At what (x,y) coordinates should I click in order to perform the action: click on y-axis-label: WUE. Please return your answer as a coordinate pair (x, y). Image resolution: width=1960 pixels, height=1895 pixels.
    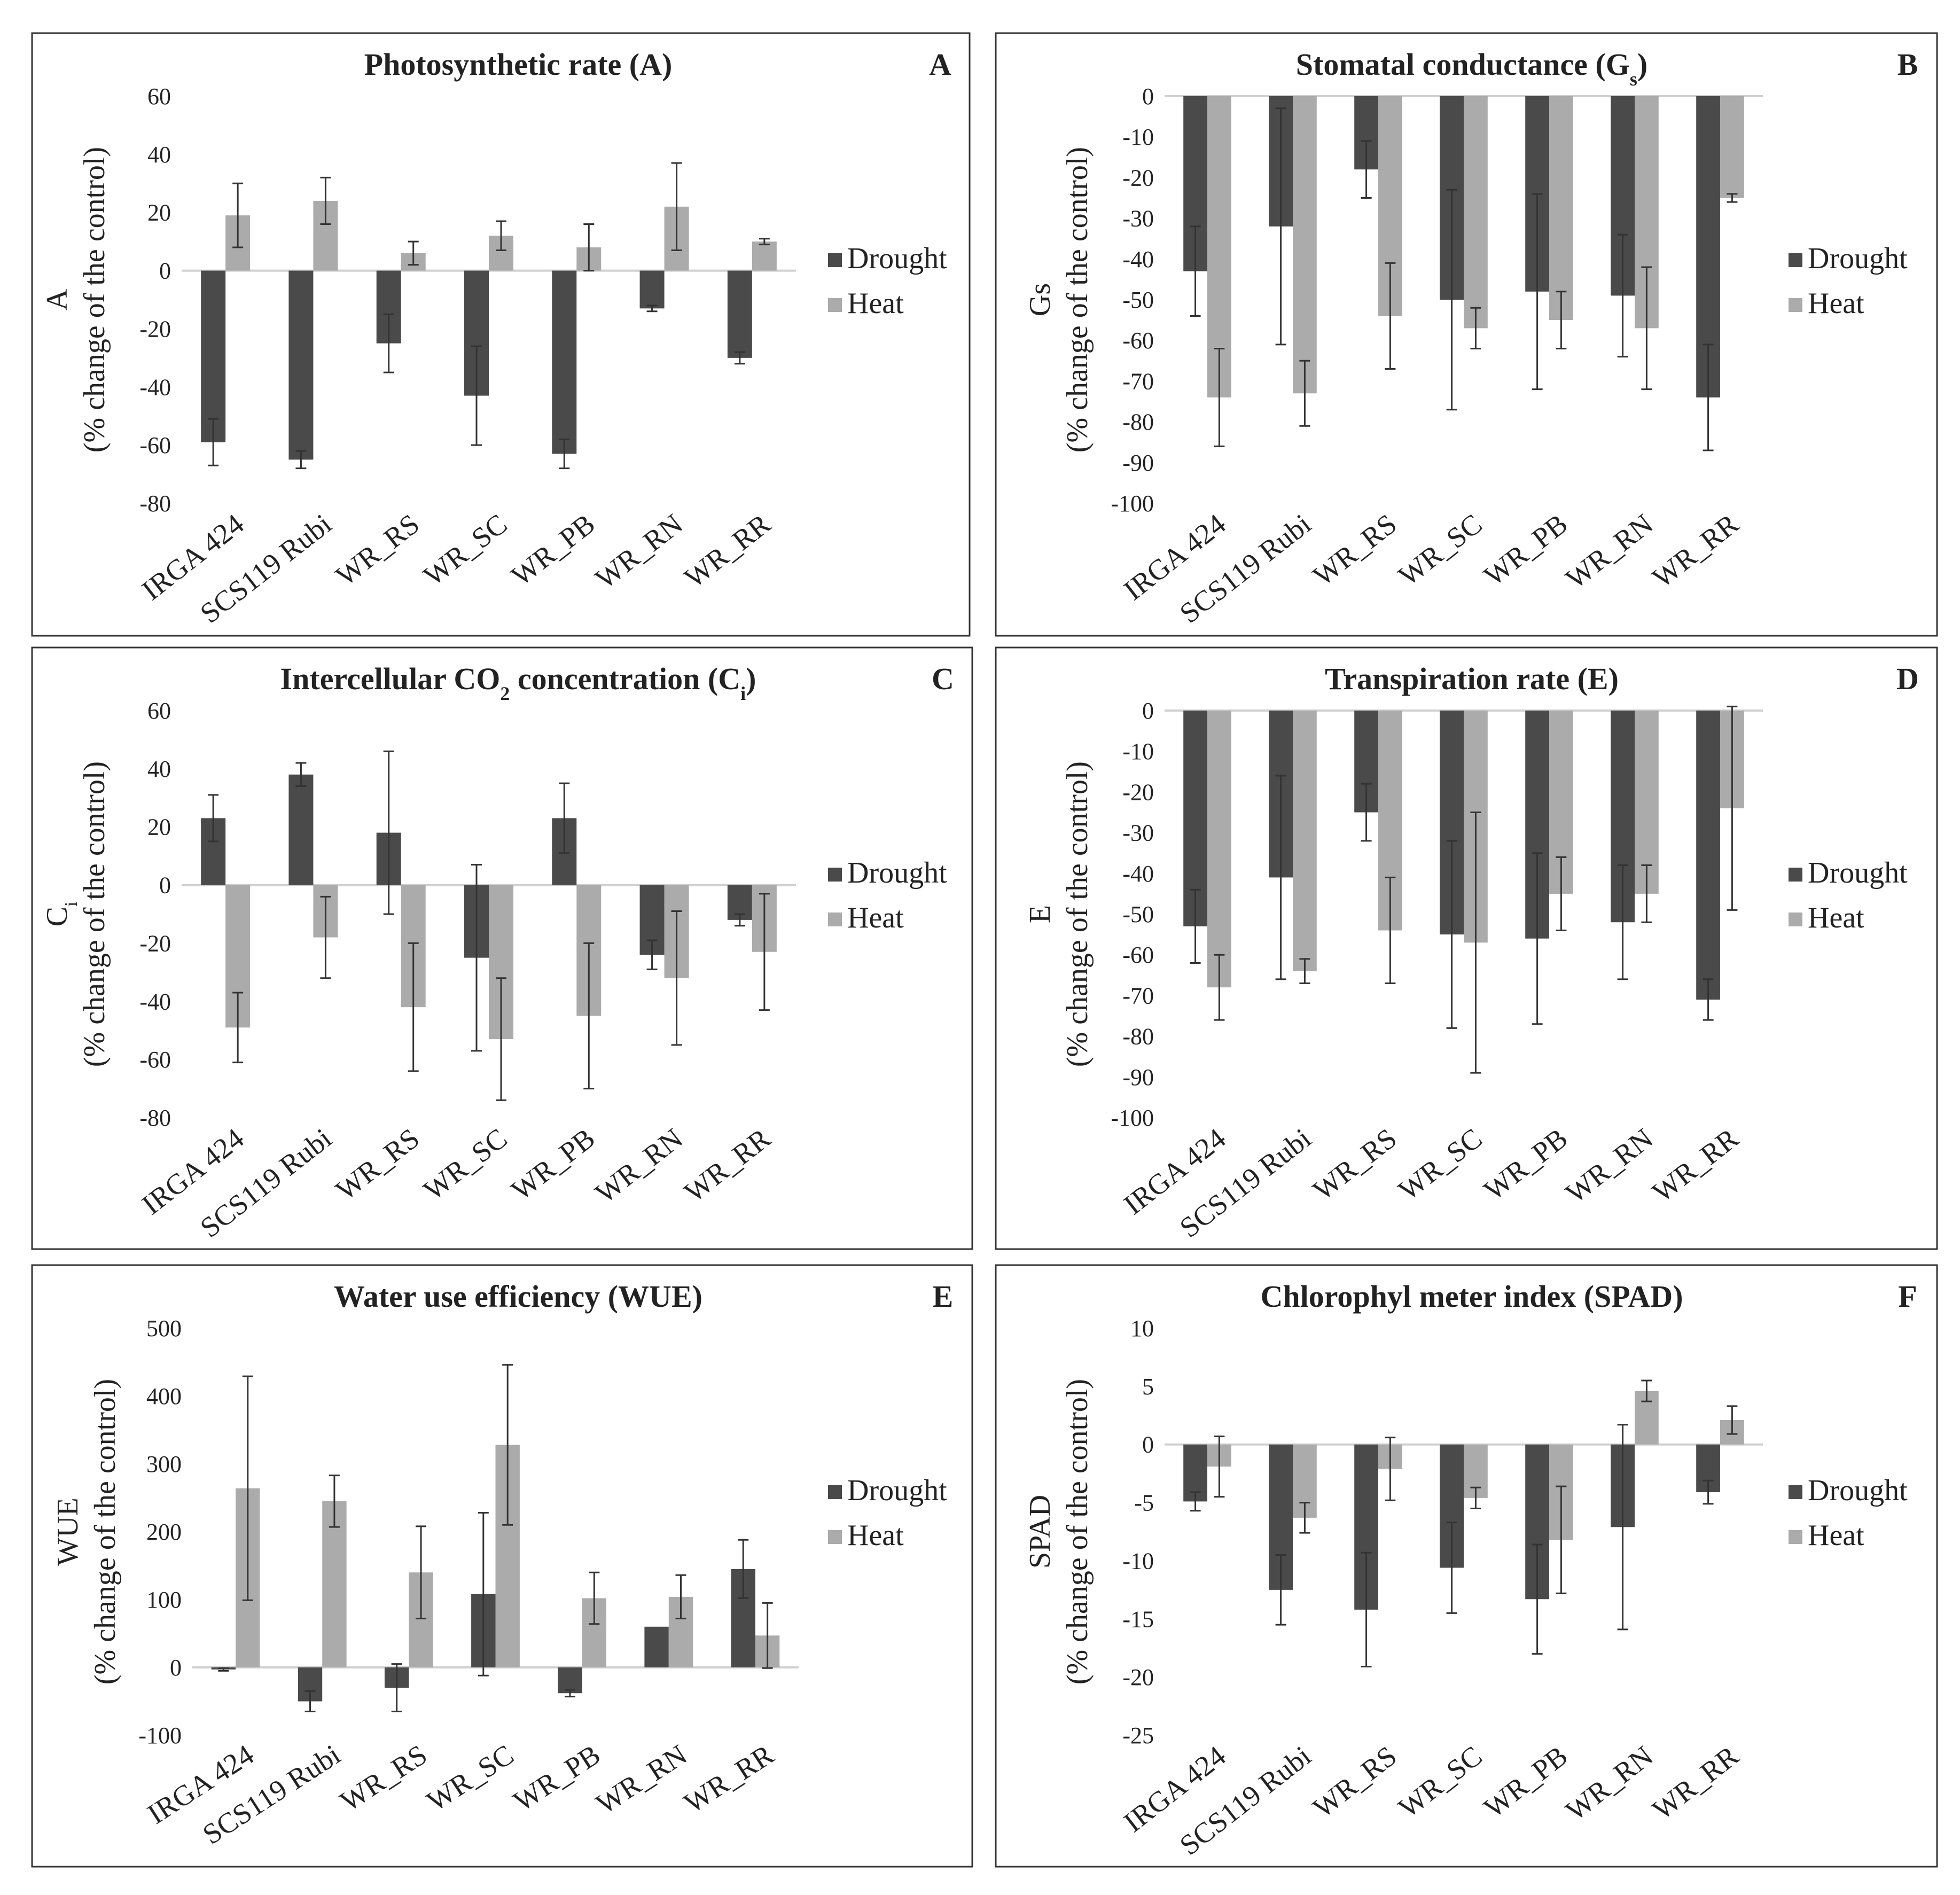
    Looking at the image, I should click on (67, 1532).